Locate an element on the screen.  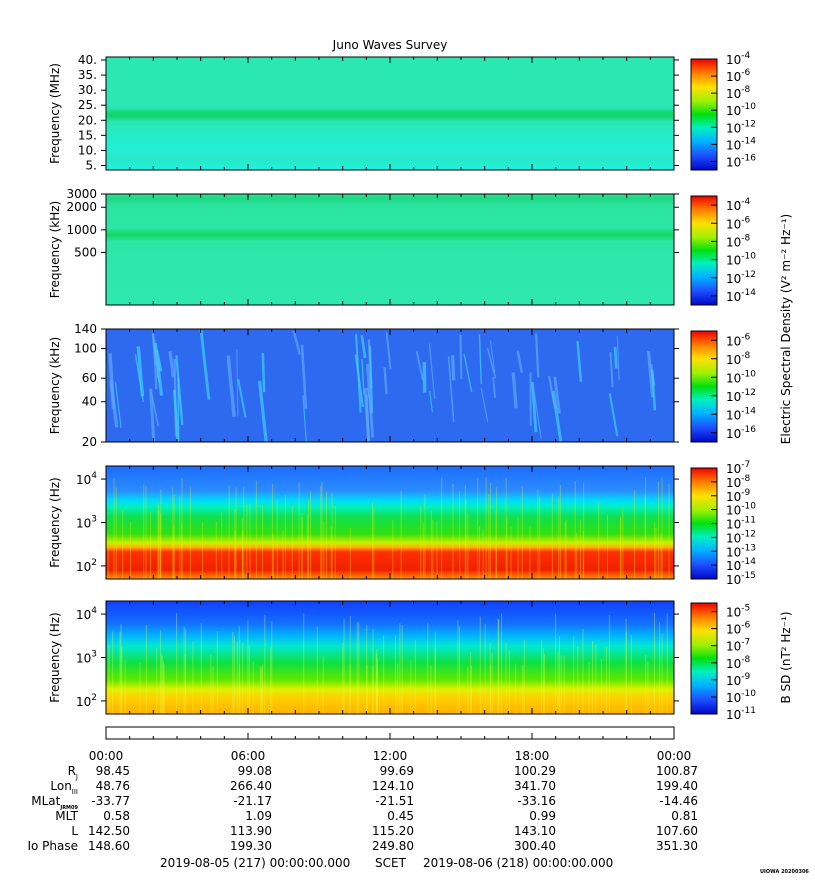
footer-stamp: UIOWA 20200306 is located at coordinates (784, 872).